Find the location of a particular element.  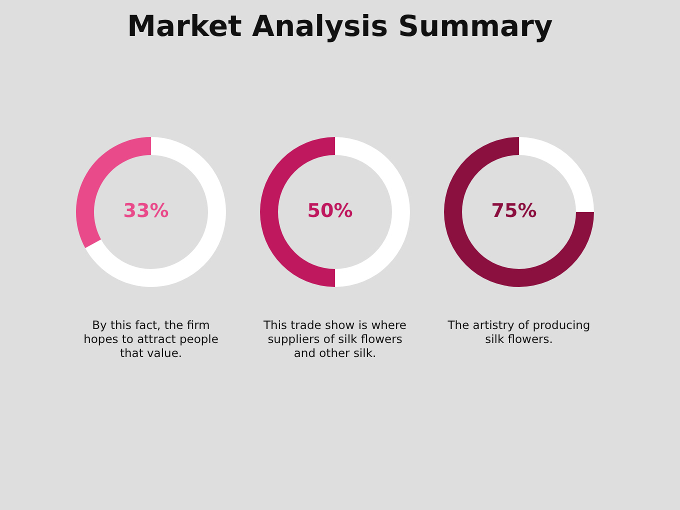

text: Market Analysis Summary is located at coordinates (340, 26).